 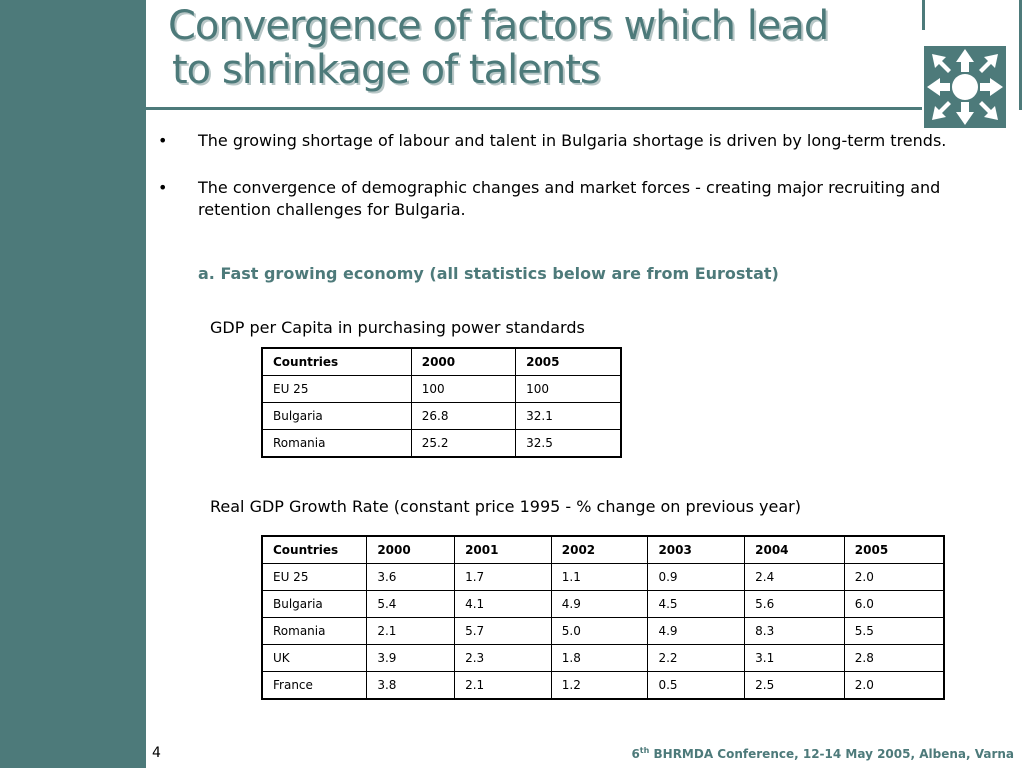 I want to click on table-cell: 0.9, so click(x=696, y=577).